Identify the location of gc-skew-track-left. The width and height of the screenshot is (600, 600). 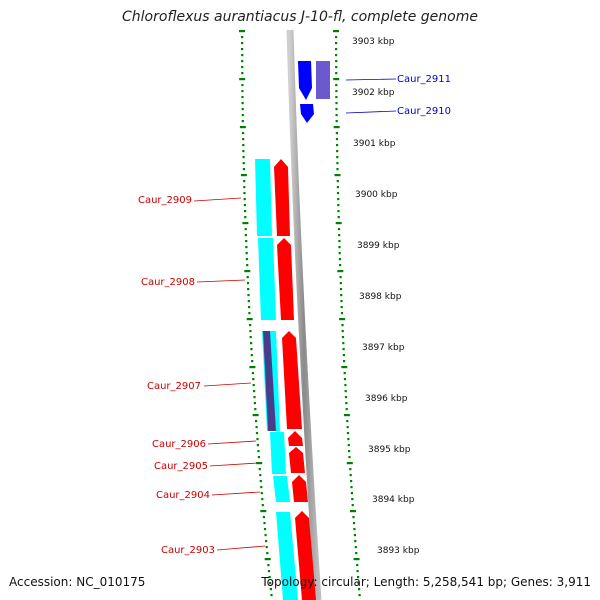
(256, 313).